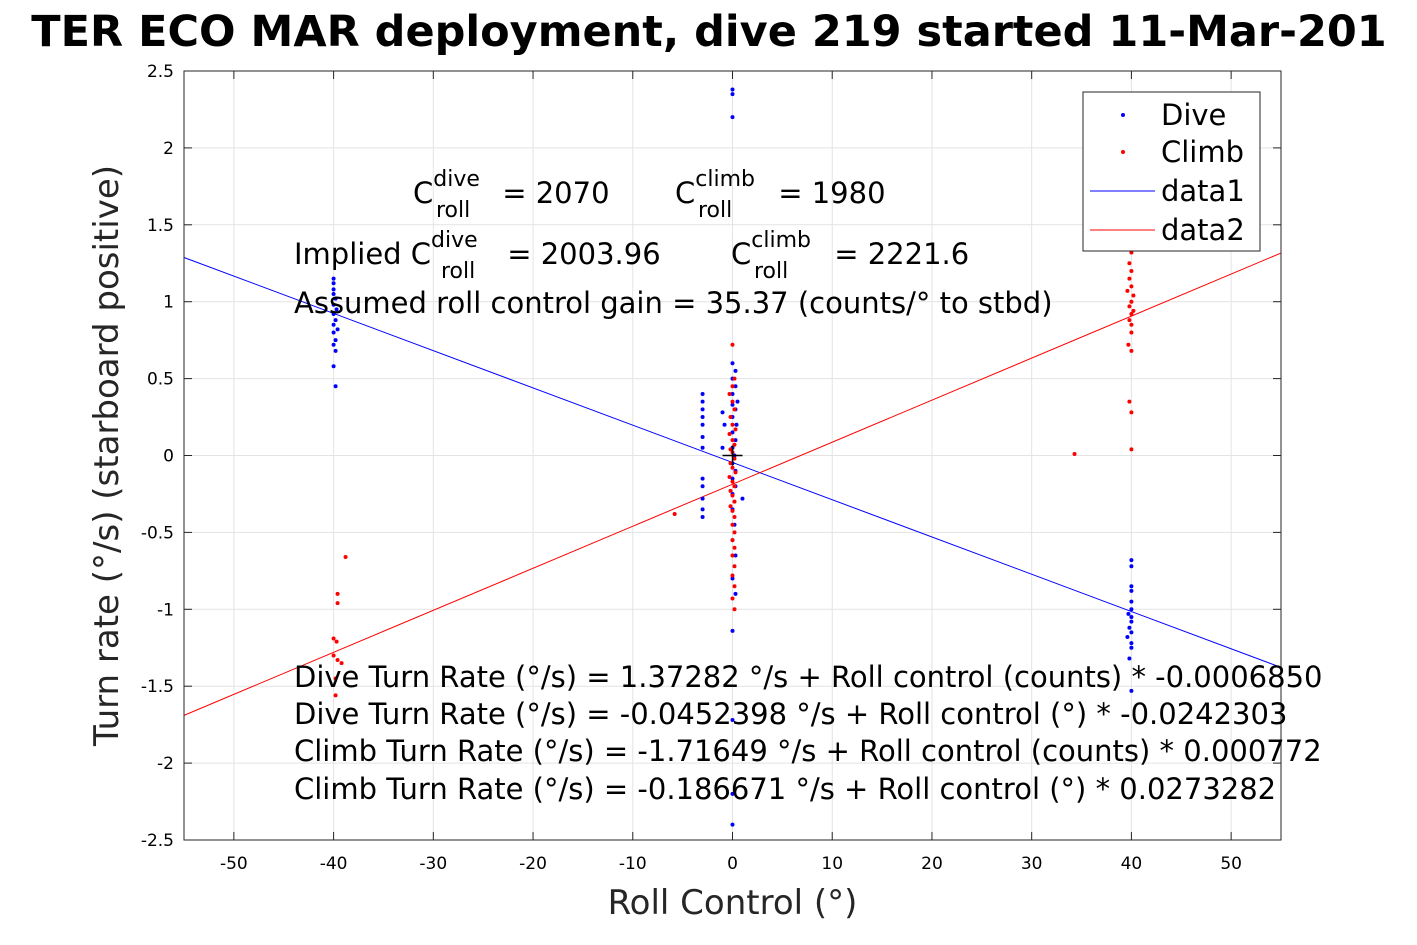 The image size is (1417, 945). What do you see at coordinates (1132, 864) in the screenshot?
I see `x-tick-label: 40` at bounding box center [1132, 864].